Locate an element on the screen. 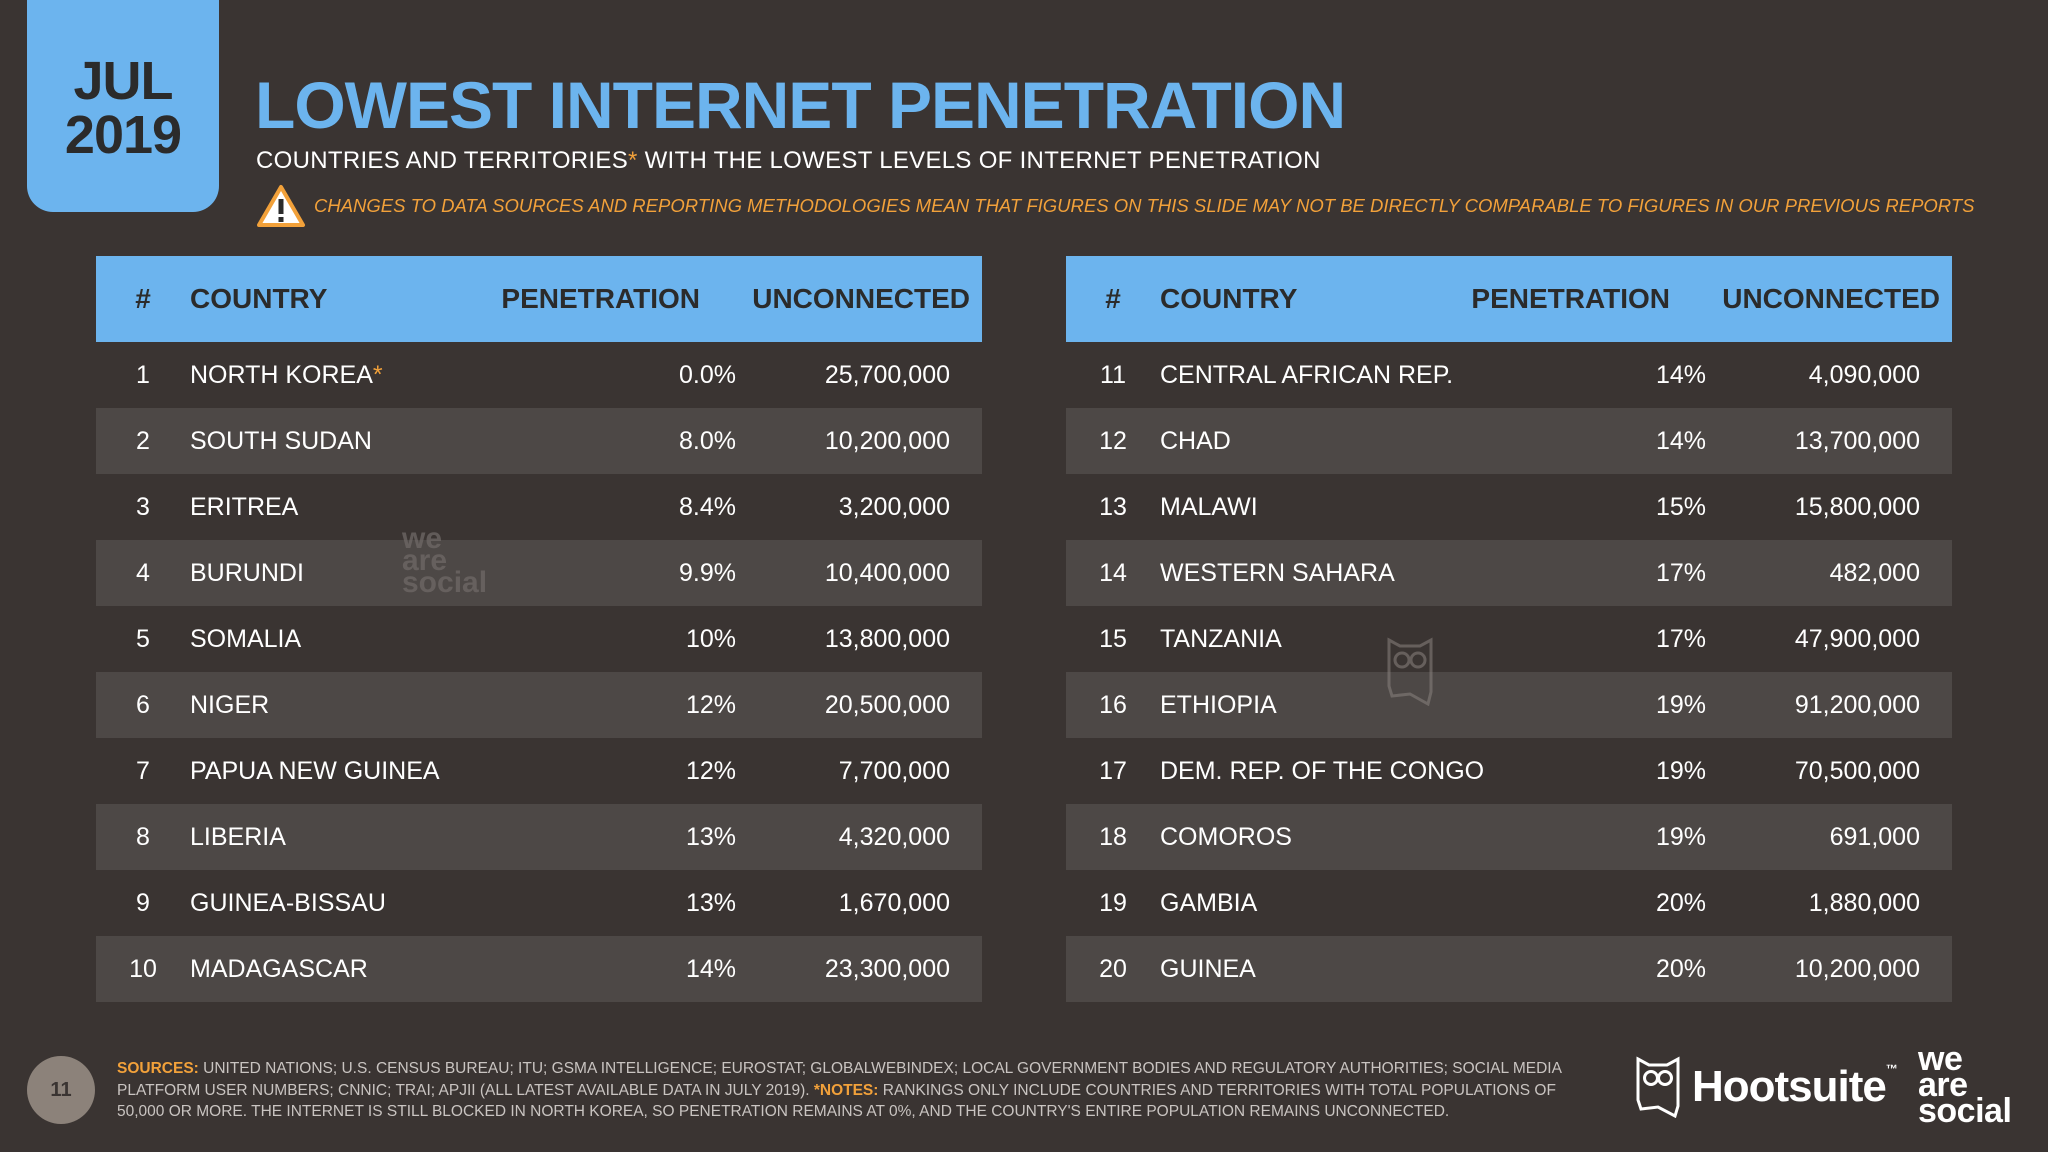 This screenshot has width=2048, height=1152. country-name: ERITREA is located at coordinates (244, 506).